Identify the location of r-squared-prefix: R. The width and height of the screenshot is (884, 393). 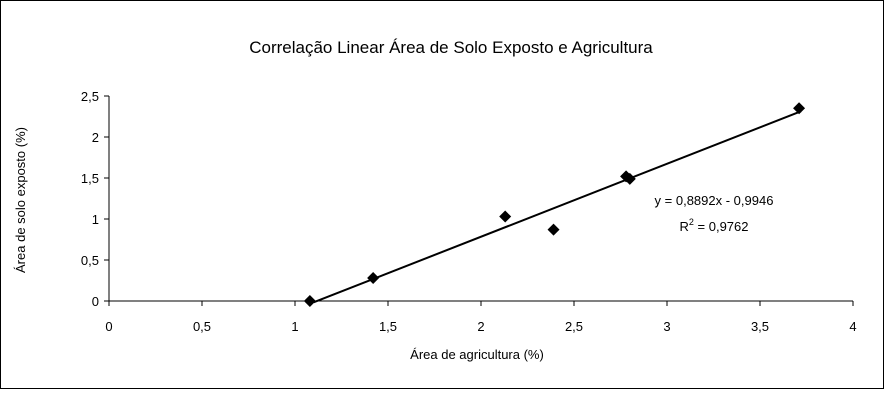
(684, 226).